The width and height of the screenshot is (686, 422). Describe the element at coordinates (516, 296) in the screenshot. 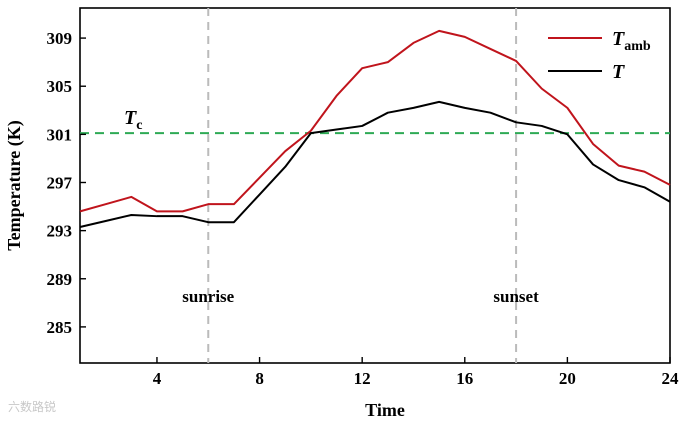

I see `sunset-label: sunset` at that location.